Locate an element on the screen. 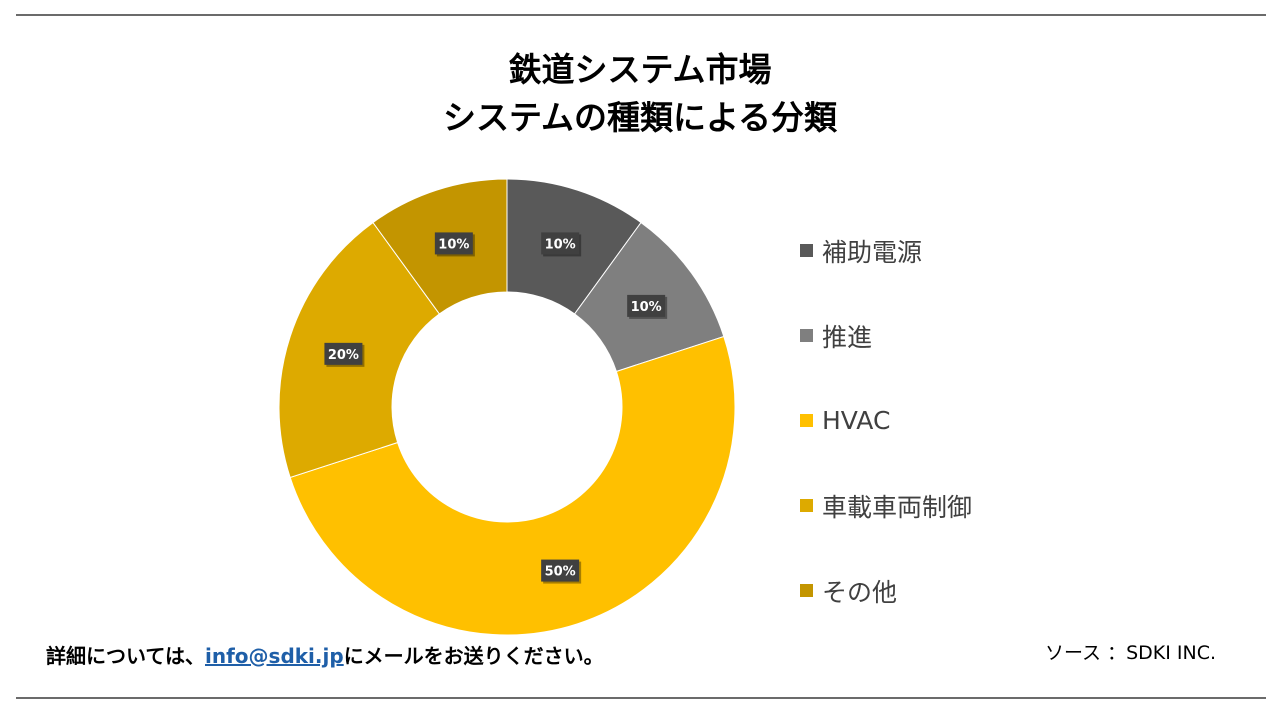 Image resolution: width=1280 pixels, height=720 pixels. email-link: info@sdki.jp is located at coordinates (274, 656).